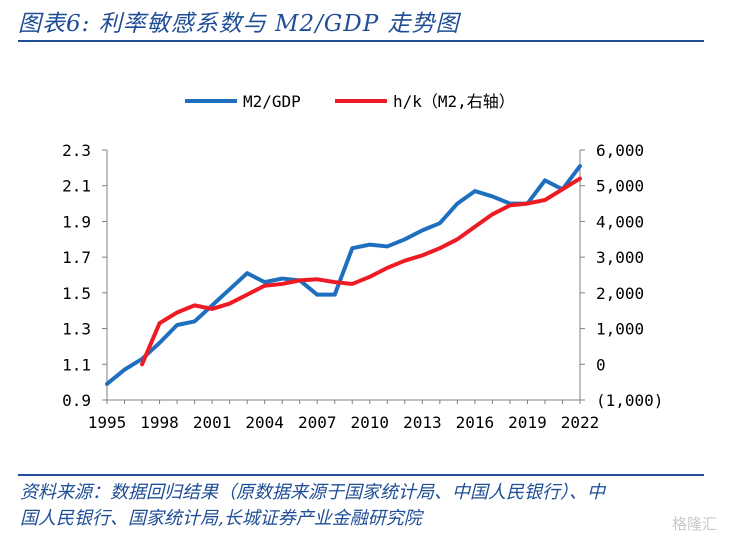 This screenshot has height=542, width=731. What do you see at coordinates (601, 364) in the screenshot?
I see `right-tick-label: 0` at bounding box center [601, 364].